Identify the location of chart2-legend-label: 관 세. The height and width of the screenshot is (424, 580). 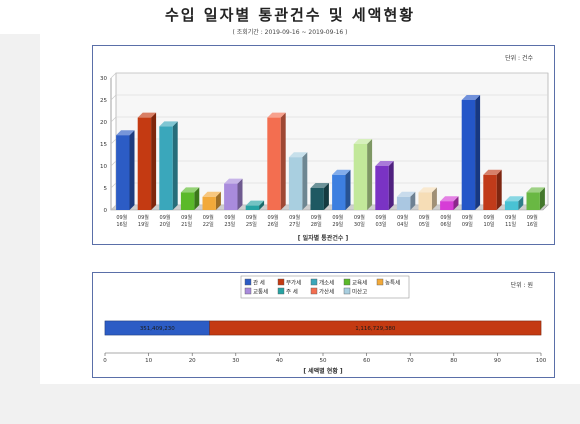
(259, 283).